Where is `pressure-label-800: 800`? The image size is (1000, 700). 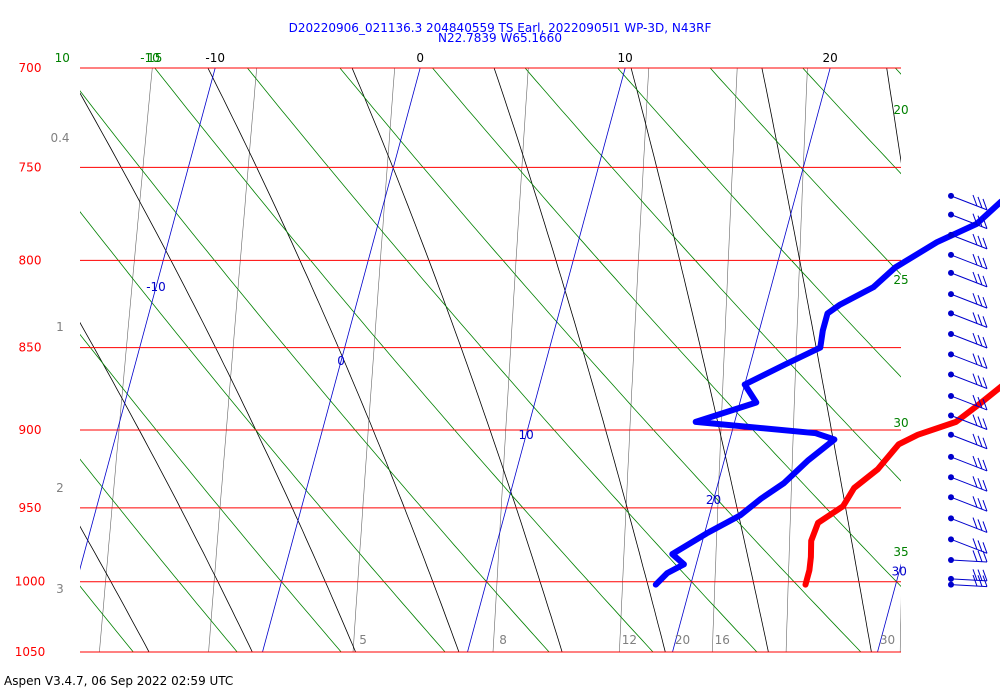
pressure-label-800: 800 is located at coordinates (30, 260).